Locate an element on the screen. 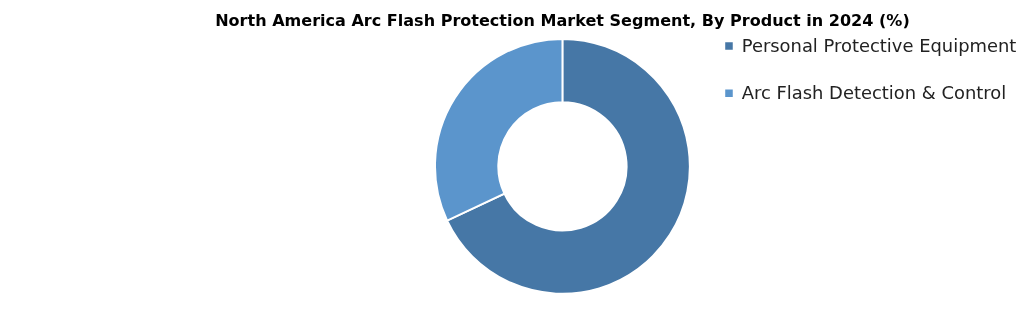 This screenshot has height=321, width=1022. chart-title: North America Arc Flash Protection Market Segment, By Product in 2024 (%) is located at coordinates (562, 20).